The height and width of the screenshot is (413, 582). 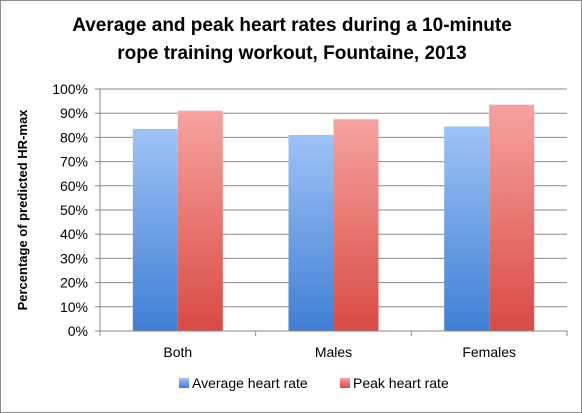 I want to click on y-axis-label: Percentage of predicted HR-max, so click(x=22, y=210).